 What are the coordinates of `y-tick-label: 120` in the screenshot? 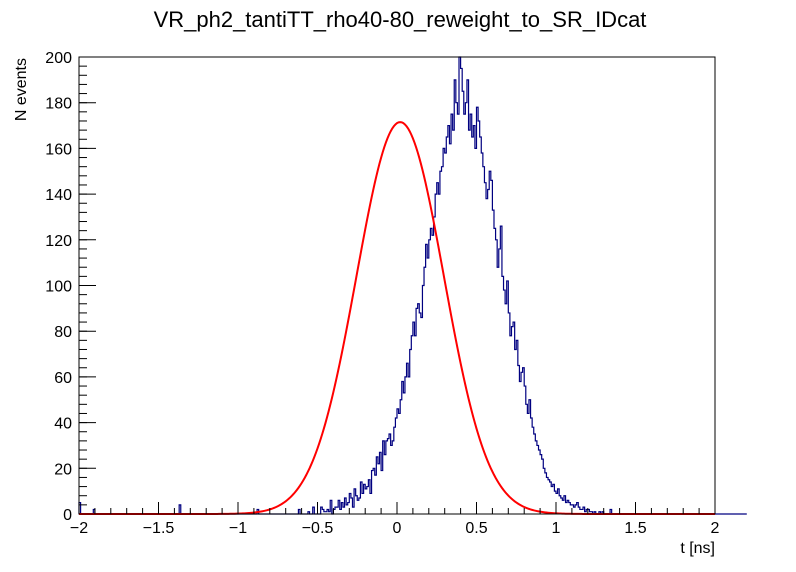 It's located at (58, 241).